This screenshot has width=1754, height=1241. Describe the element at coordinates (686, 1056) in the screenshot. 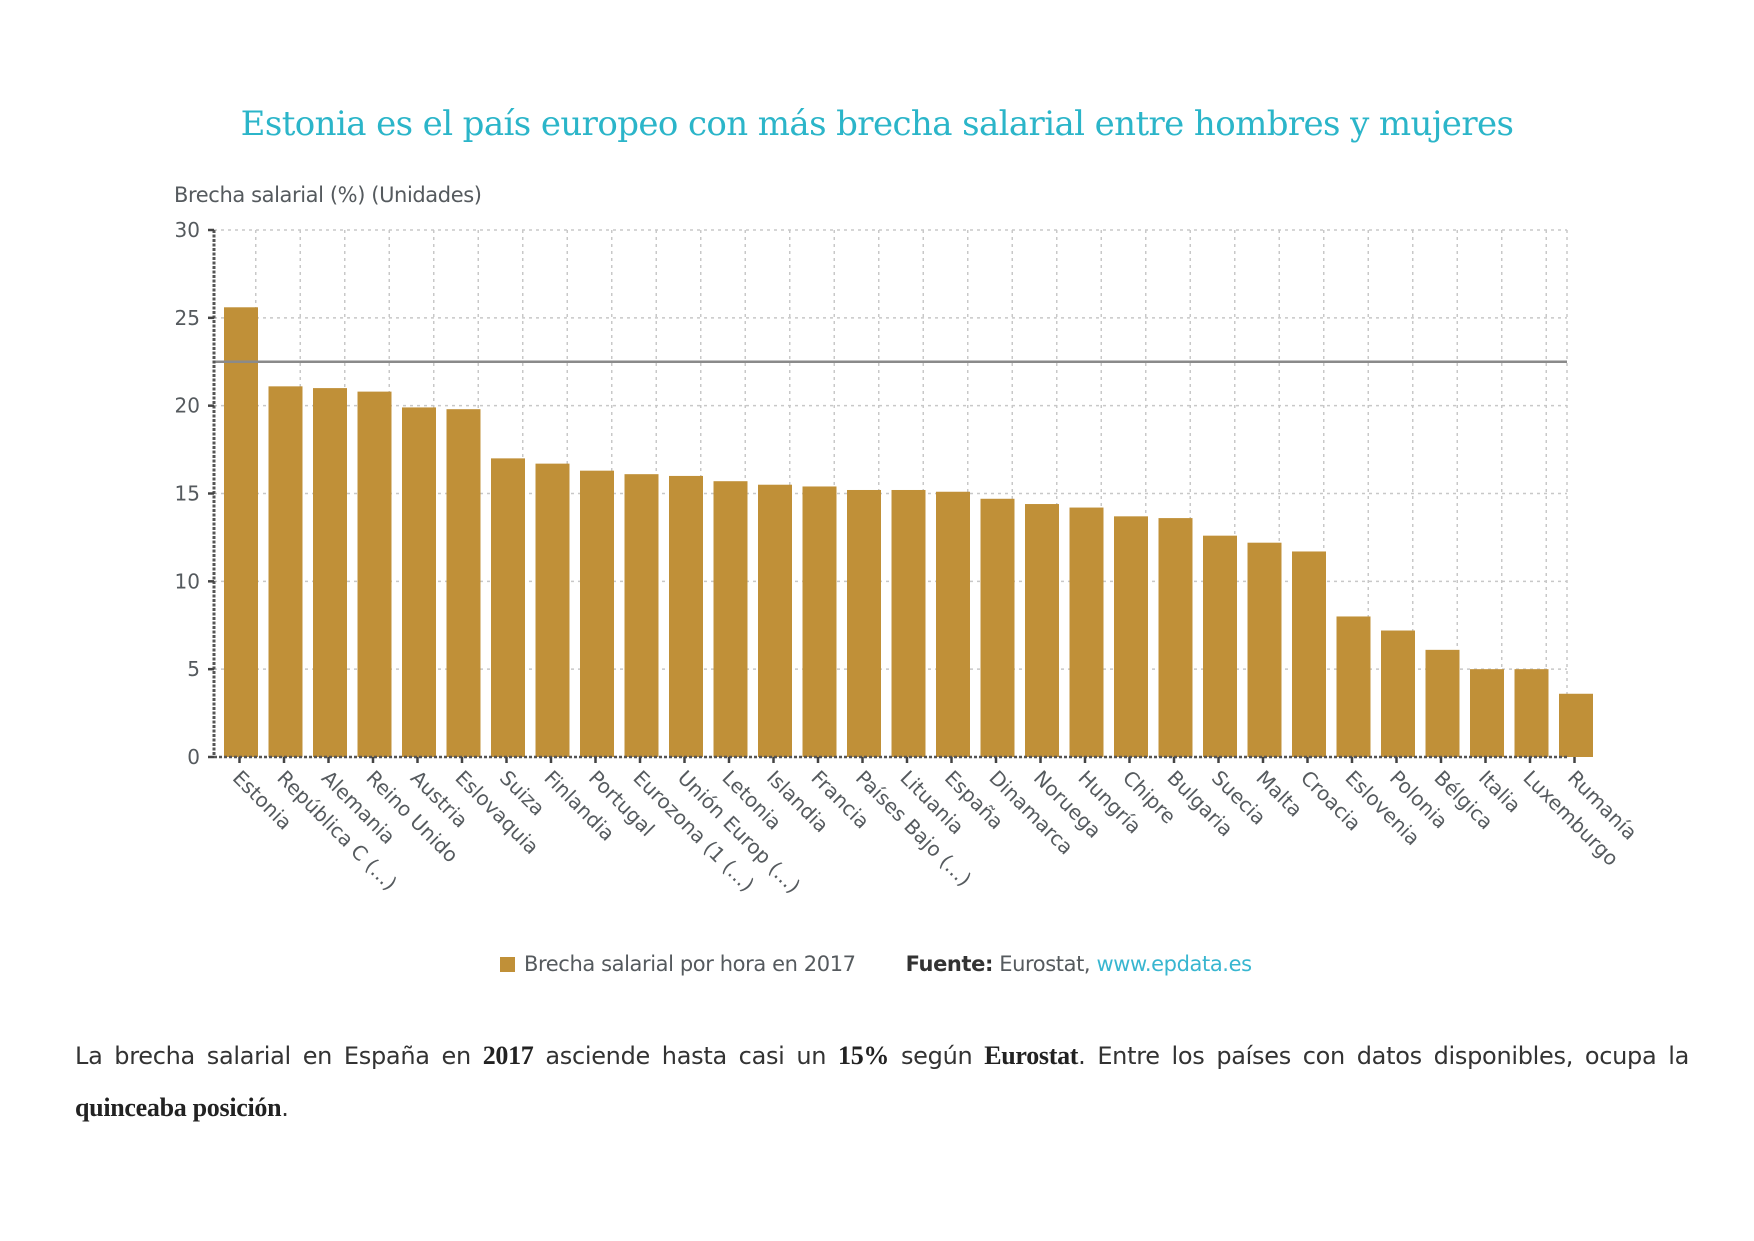

I see `para-text-2: asciende hasta casi un` at that location.